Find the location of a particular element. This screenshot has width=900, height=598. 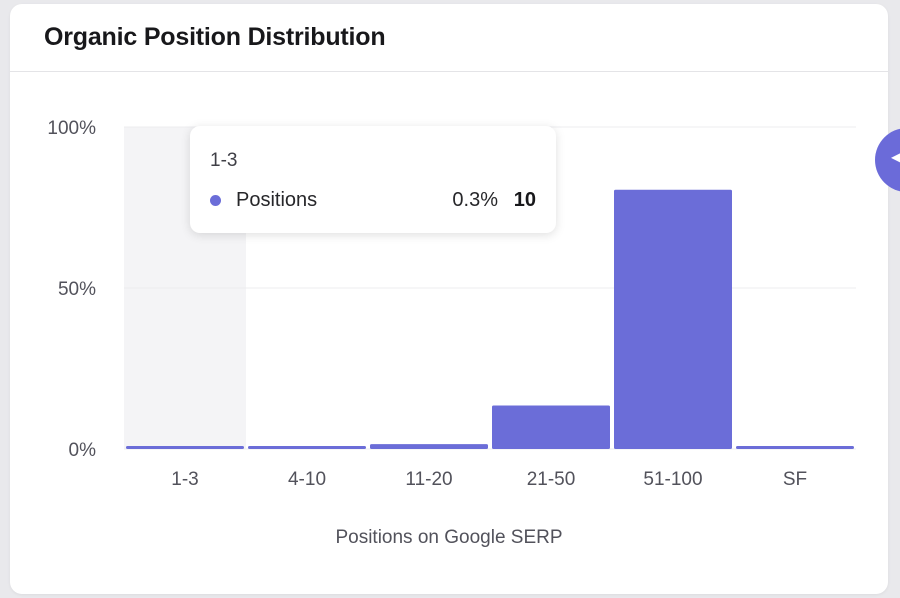

chevron-left-icon: ◀ is located at coordinates (895, 157).